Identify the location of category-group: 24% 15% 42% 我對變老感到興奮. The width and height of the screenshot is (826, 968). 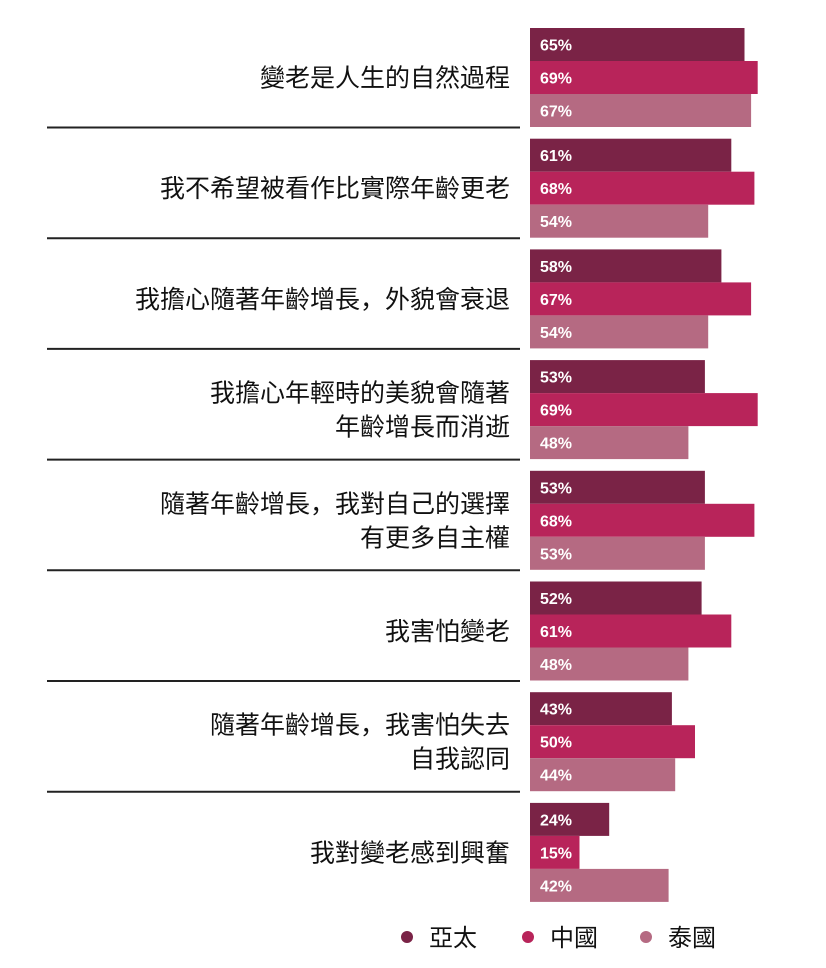
(489, 852).